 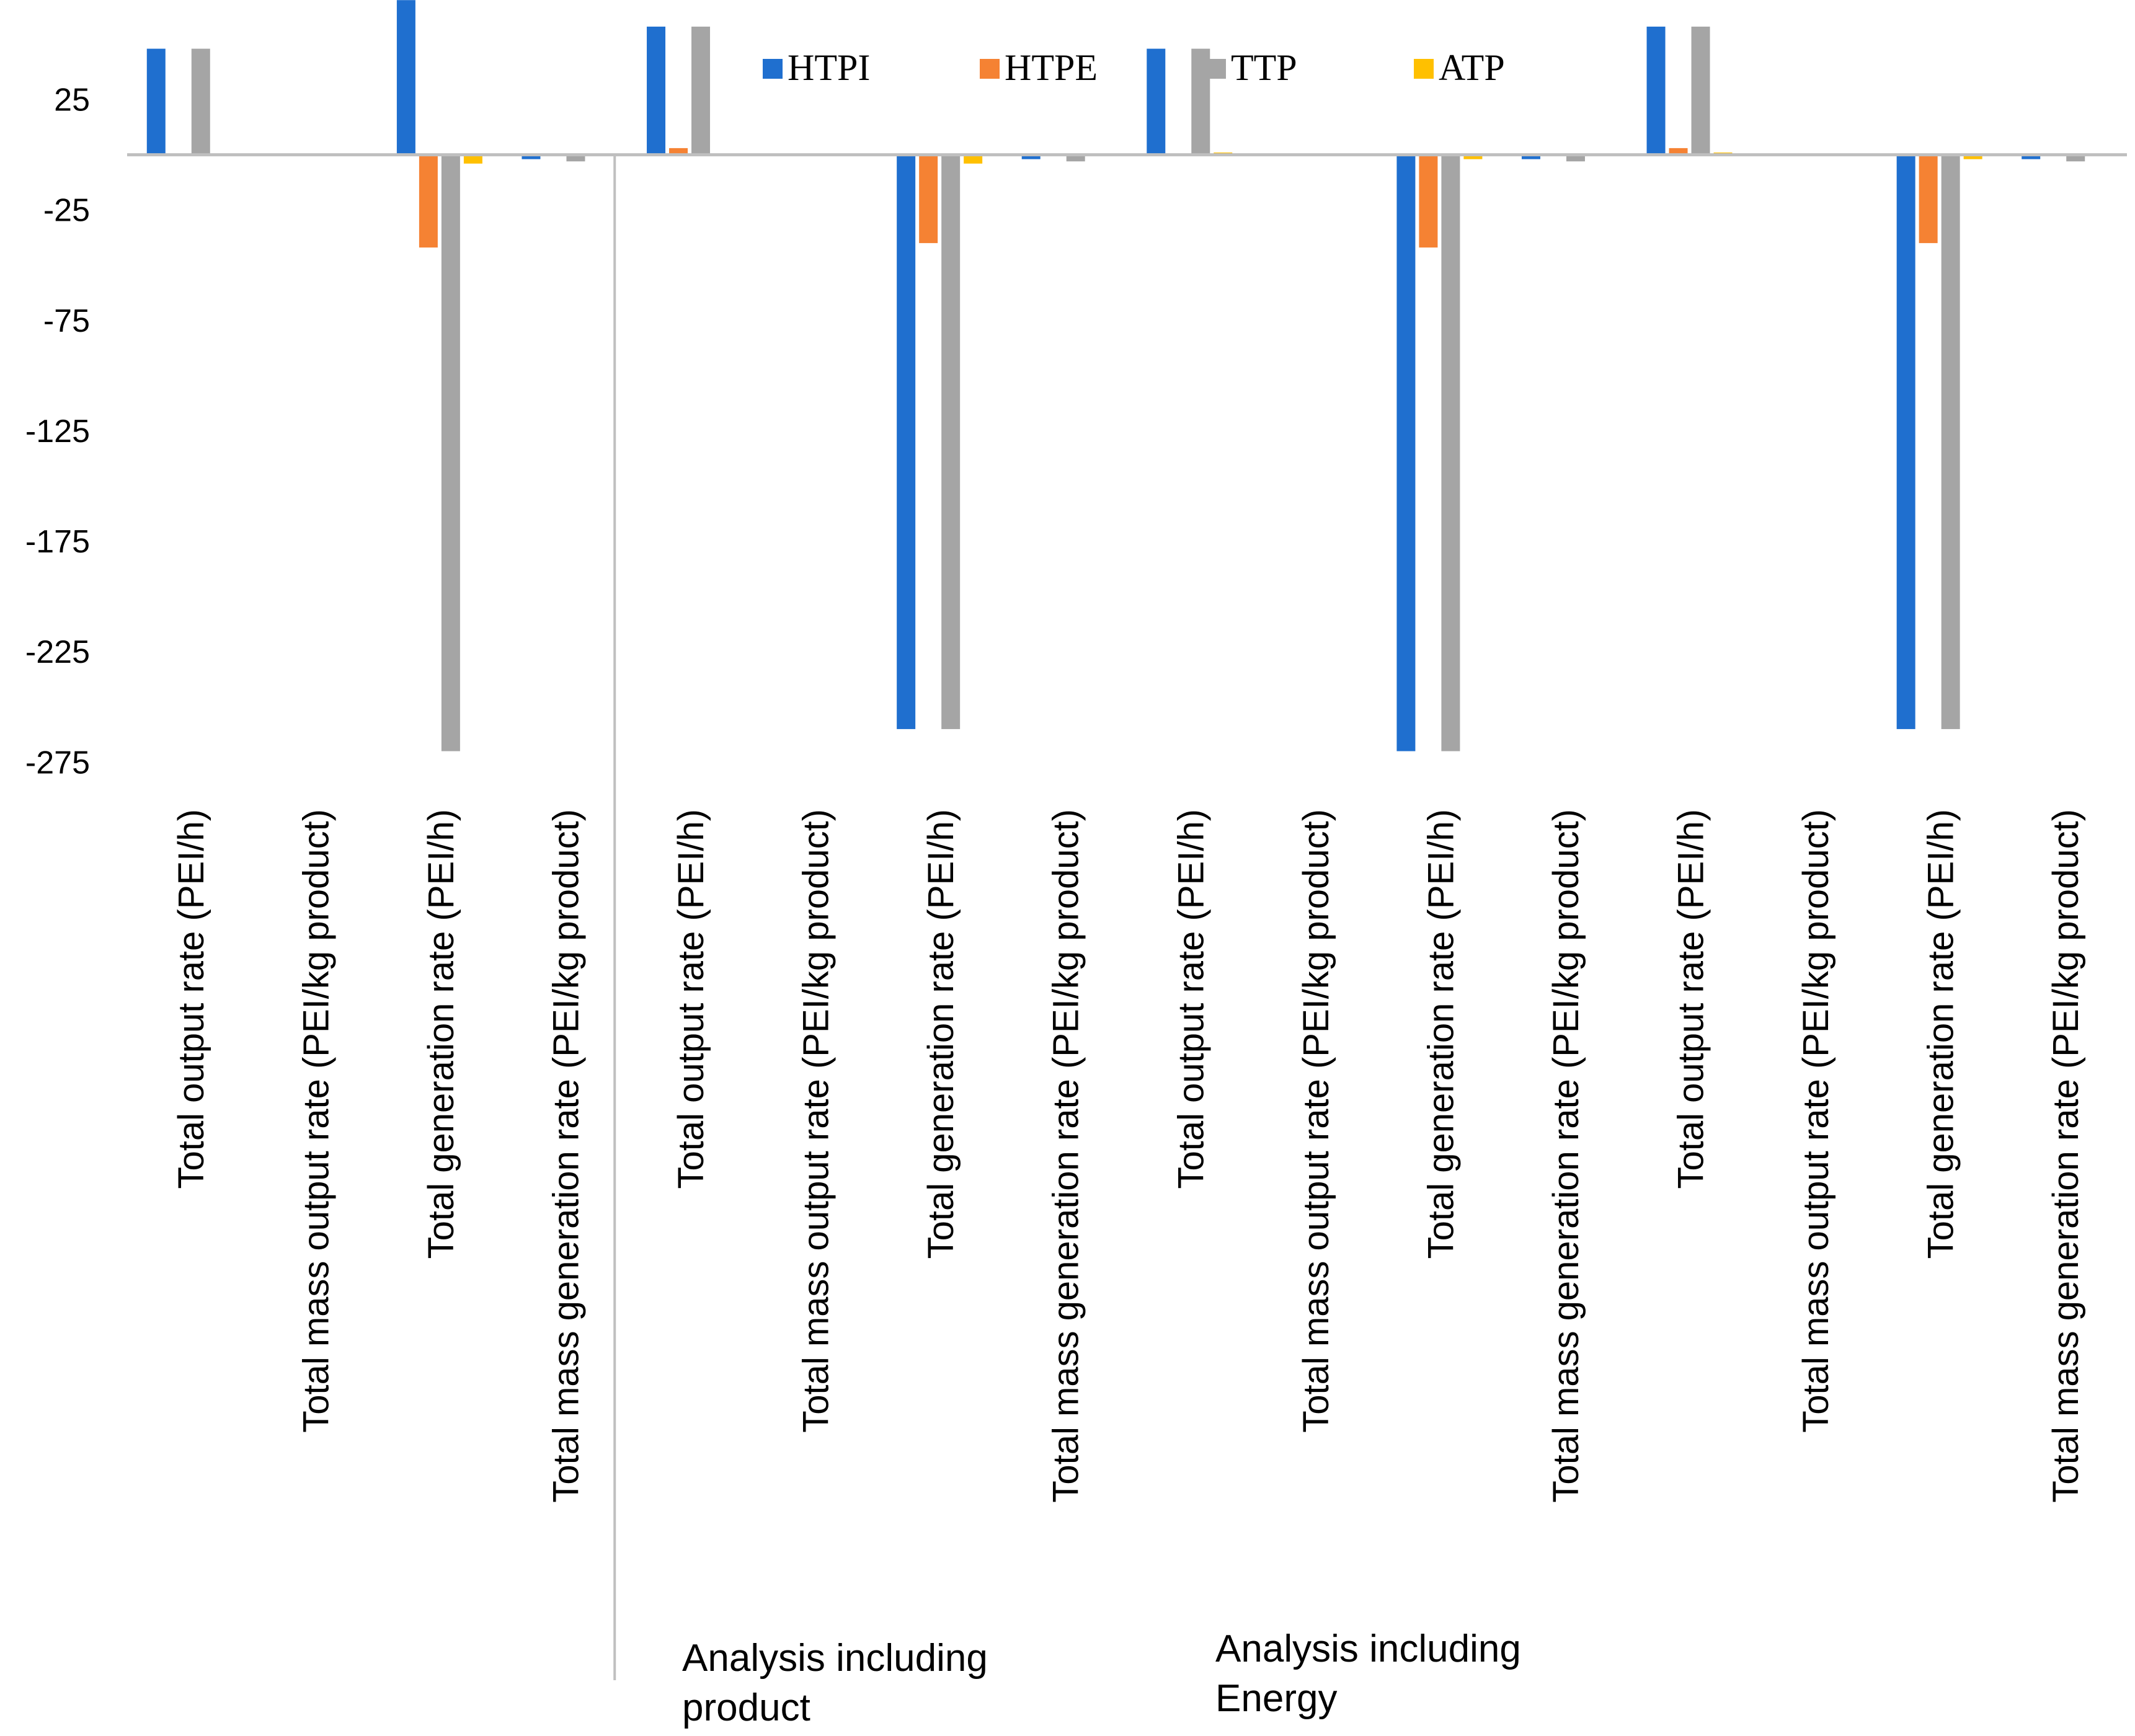 I want to click on group-annotation: Analysis including product, so click(x=835, y=1683).